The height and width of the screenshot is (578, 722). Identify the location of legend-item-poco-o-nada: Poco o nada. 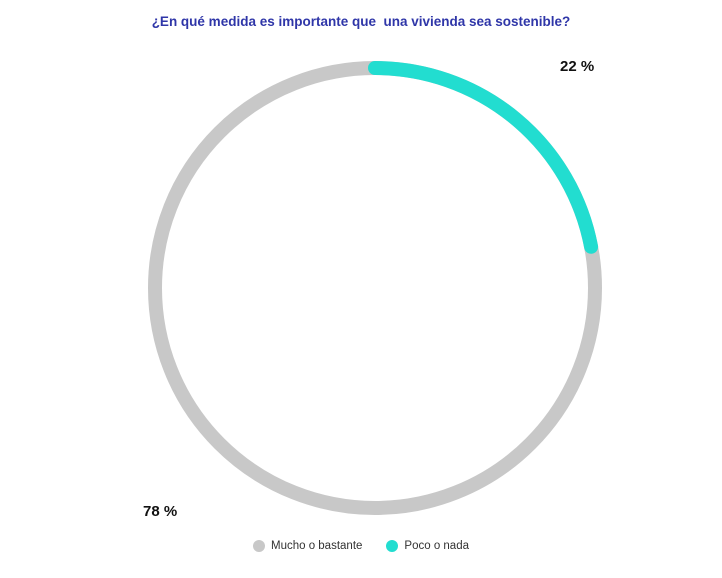
(427, 546).